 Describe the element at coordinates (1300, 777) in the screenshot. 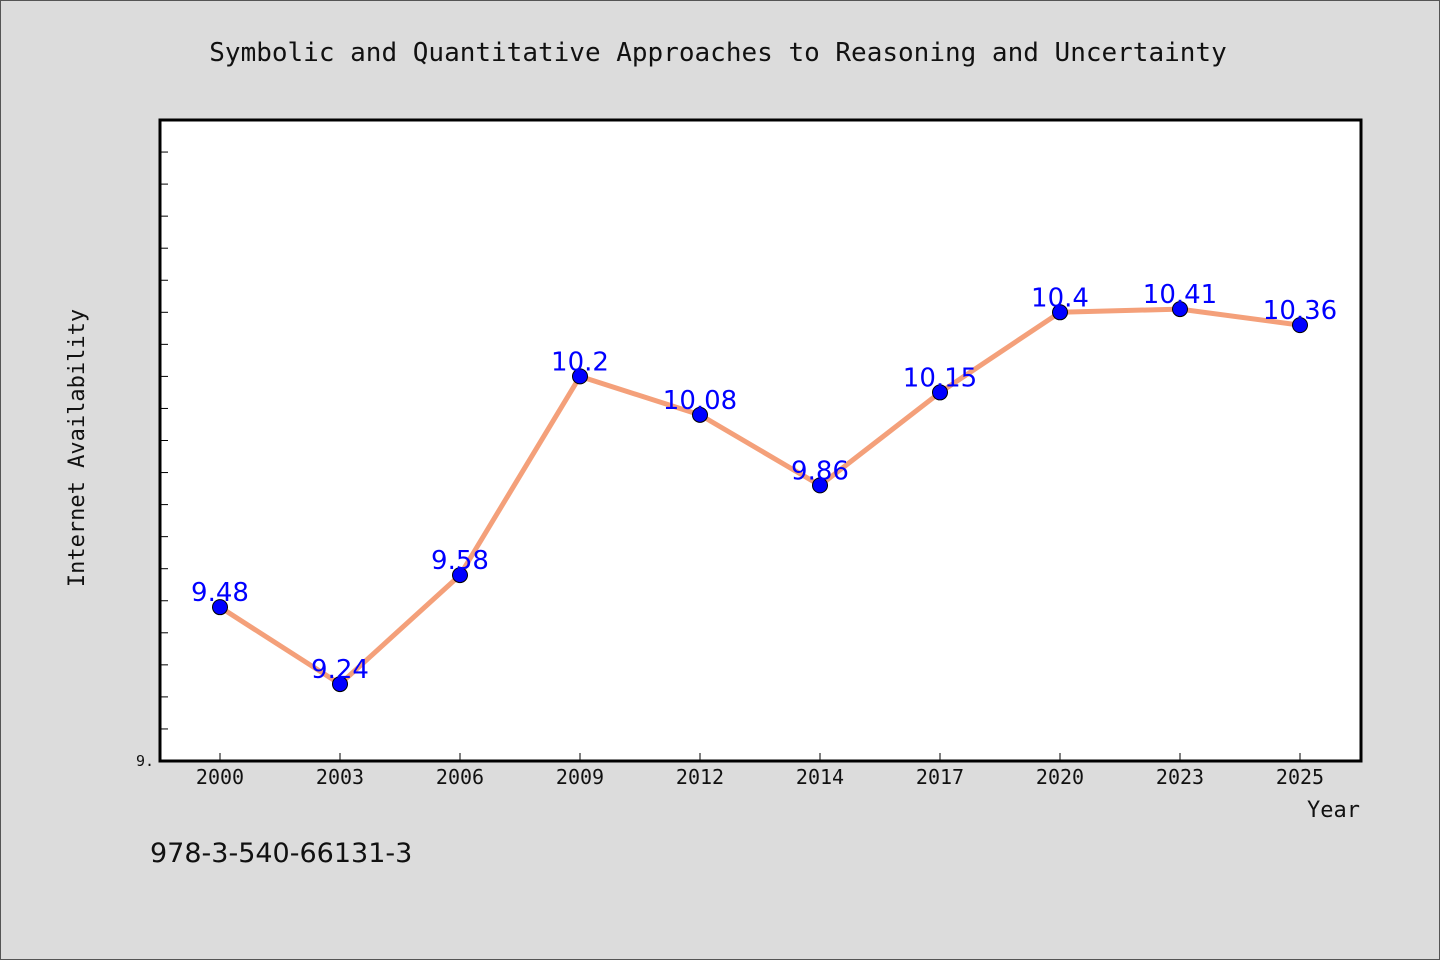

I see `x-tick-label: 2025` at that location.